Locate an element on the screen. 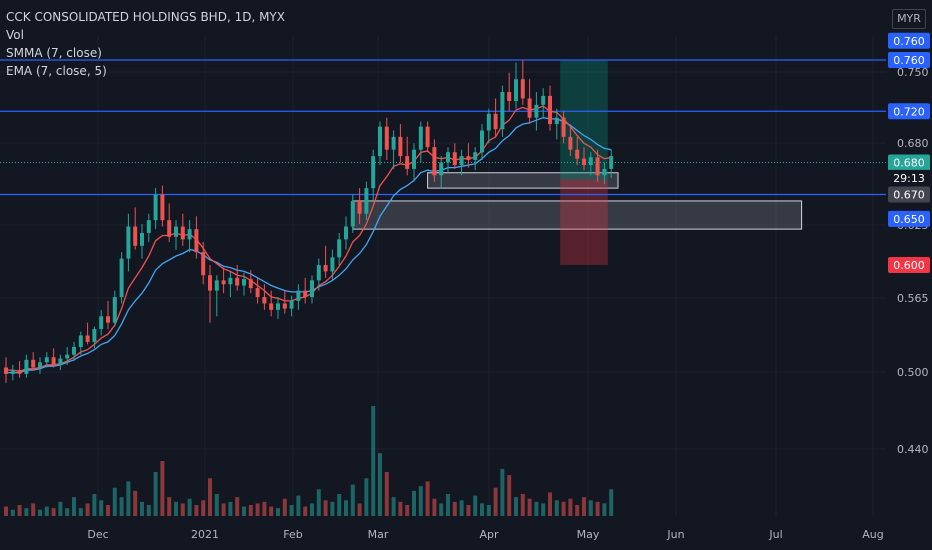 The height and width of the screenshot is (550, 932). price-label: 0.760 is located at coordinates (909, 60).